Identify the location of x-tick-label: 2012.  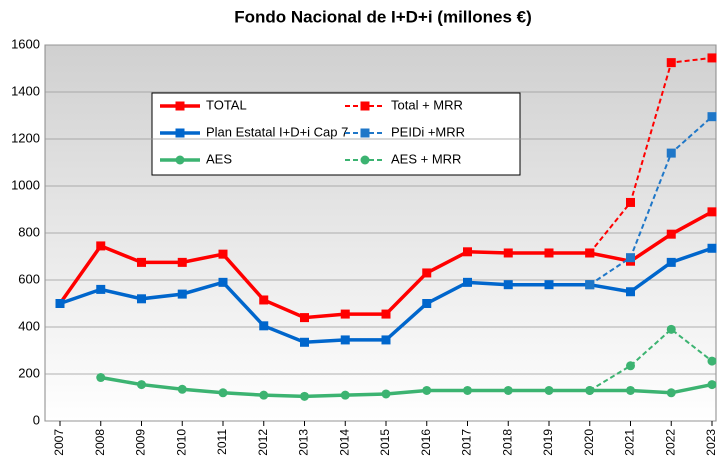
(263, 442).